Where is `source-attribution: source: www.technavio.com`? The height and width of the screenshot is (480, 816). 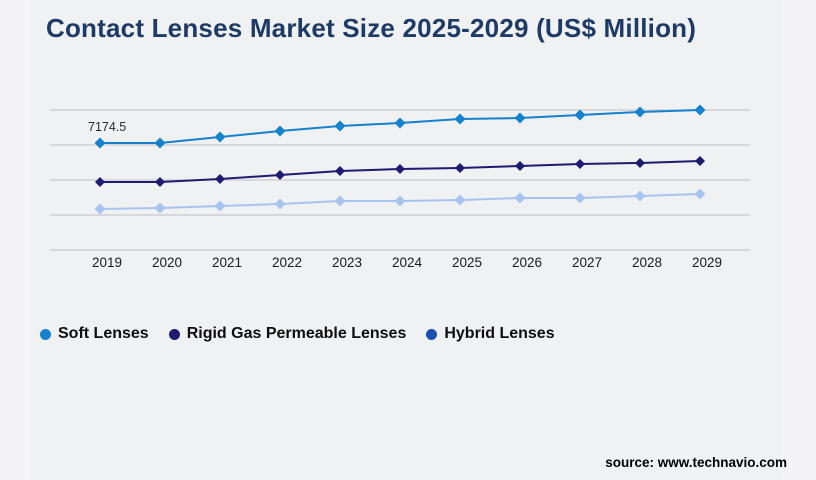
source-attribution: source: www.technavio.com is located at coordinates (696, 462).